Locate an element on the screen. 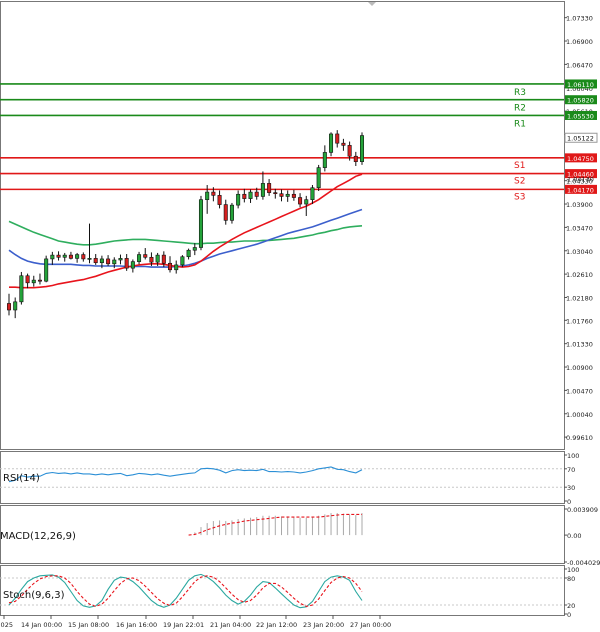 Image resolution: width=600 pixels, height=632 pixels. level-label-r2: R2 is located at coordinates (520, 109).